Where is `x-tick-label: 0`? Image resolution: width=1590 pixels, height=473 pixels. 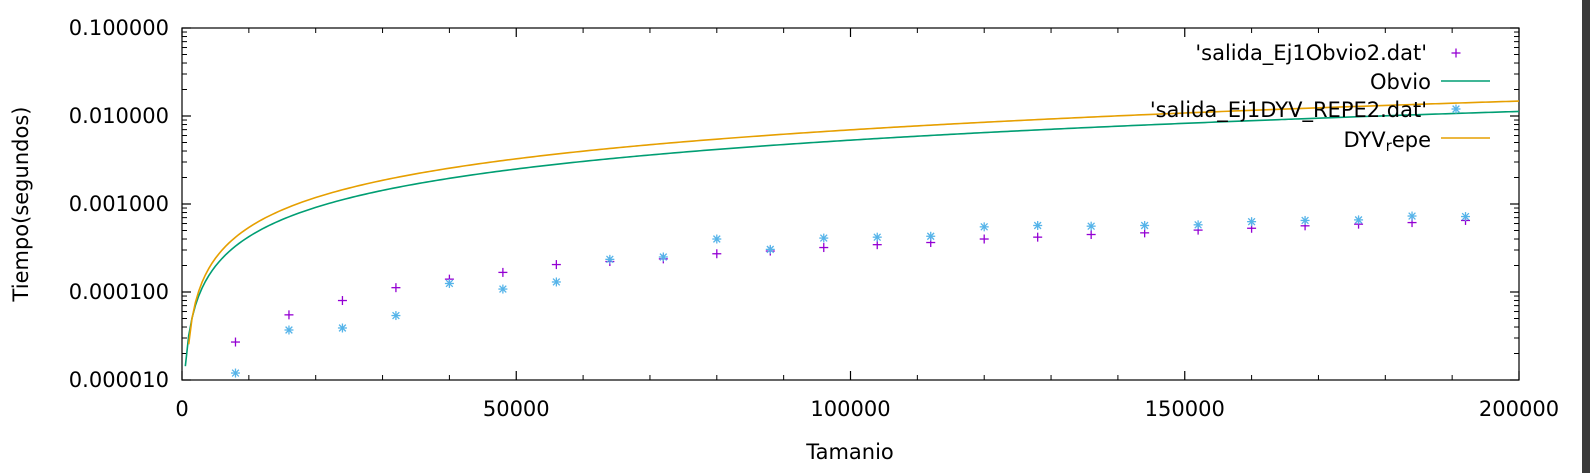 x-tick-label: 0 is located at coordinates (181, 409).